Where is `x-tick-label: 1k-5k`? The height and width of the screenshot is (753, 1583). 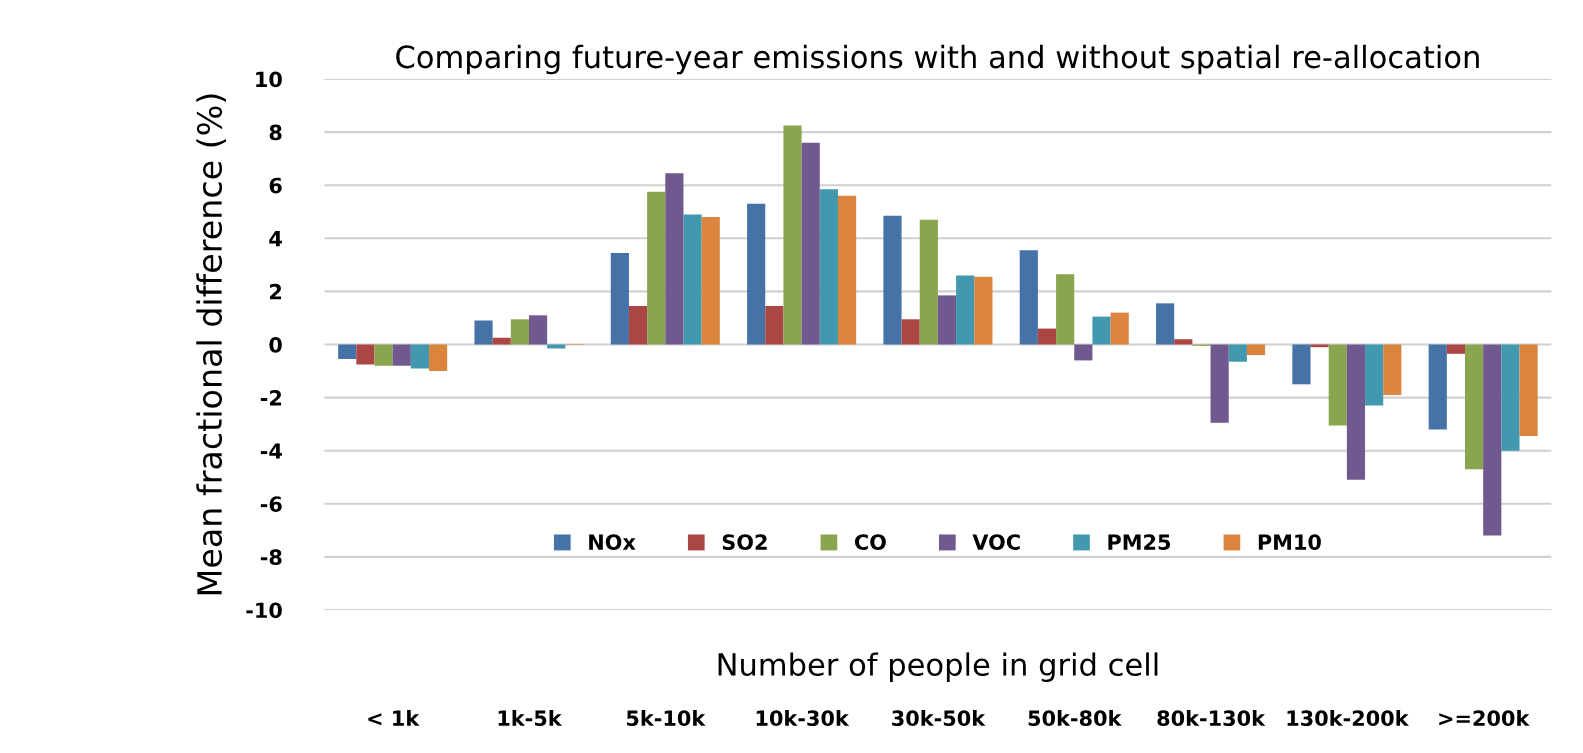
x-tick-label: 1k-5k is located at coordinates (530, 718).